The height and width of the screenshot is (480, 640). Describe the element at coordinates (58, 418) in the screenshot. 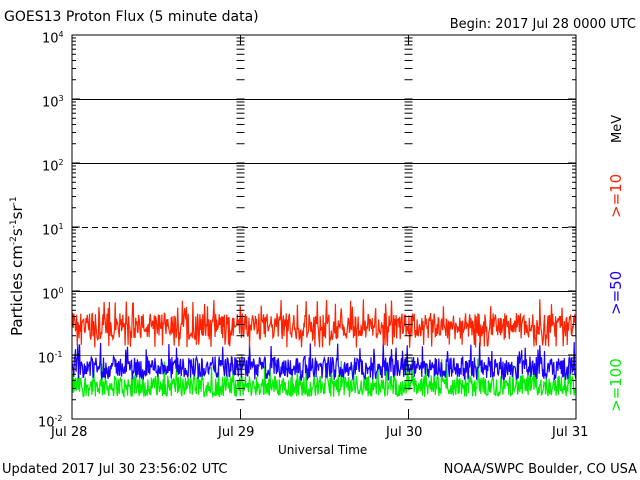

I see `y-tick-exponent: -2` at that location.